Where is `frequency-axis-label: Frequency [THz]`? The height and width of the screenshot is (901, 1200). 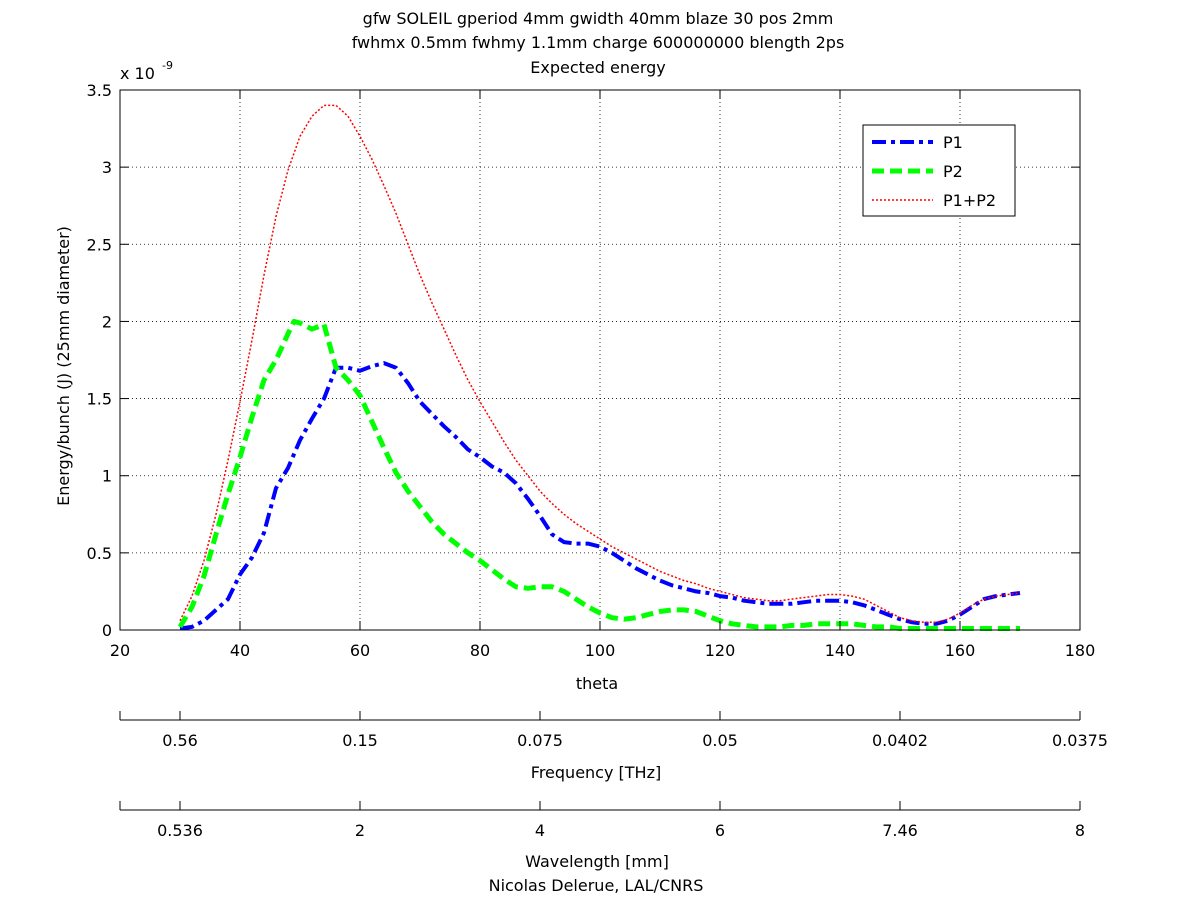 frequency-axis-label: Frequency [THz] is located at coordinates (596, 772).